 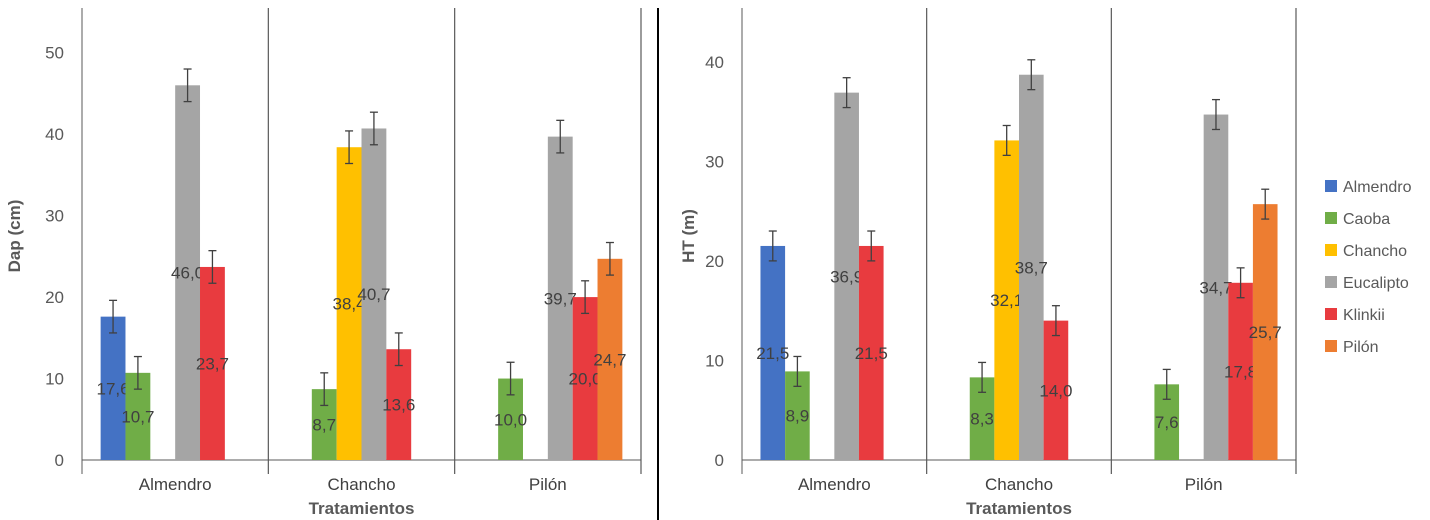 I want to click on legend-label: Chancho, so click(x=1375, y=251).